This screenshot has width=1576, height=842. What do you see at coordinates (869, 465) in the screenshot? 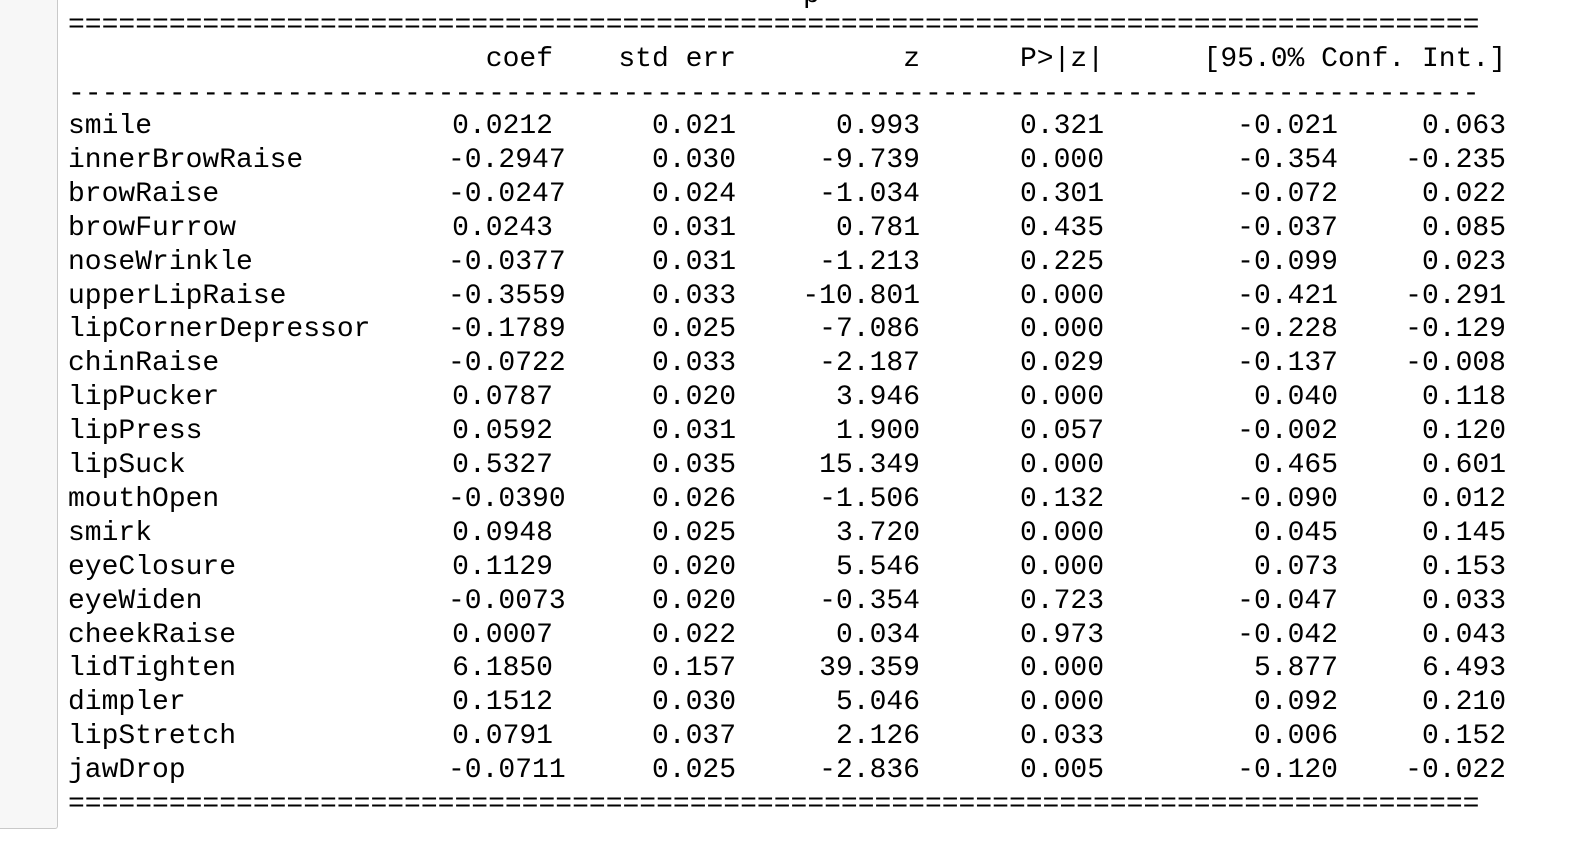
I see `row-z: 15.349` at bounding box center [869, 465].